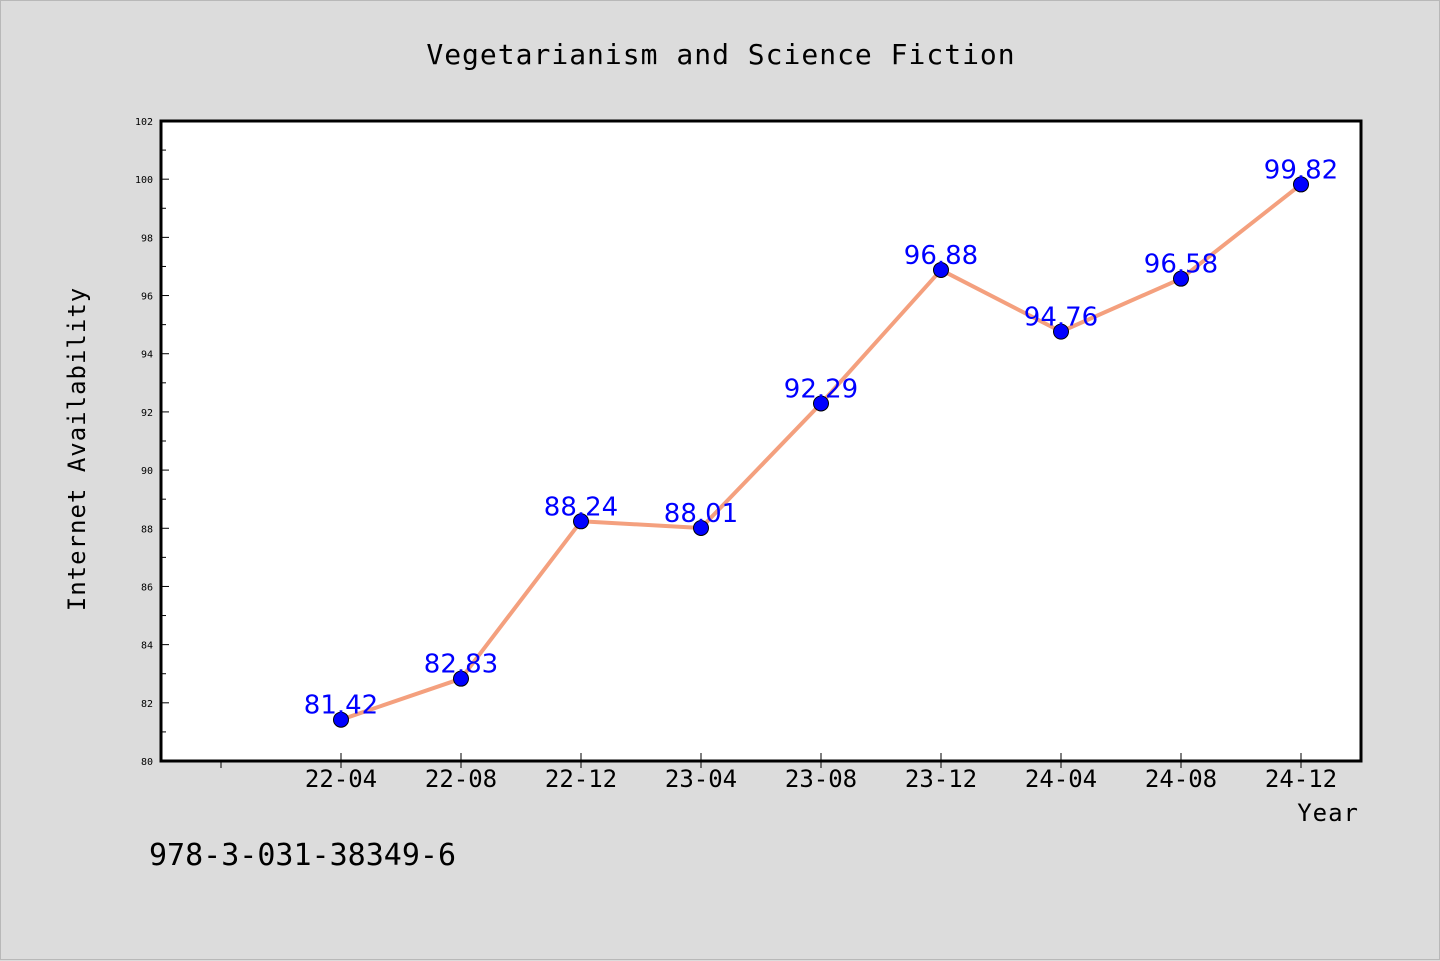 Image resolution: width=1440 pixels, height=961 pixels. I want to click on y-tick-label: 86, so click(147, 587).